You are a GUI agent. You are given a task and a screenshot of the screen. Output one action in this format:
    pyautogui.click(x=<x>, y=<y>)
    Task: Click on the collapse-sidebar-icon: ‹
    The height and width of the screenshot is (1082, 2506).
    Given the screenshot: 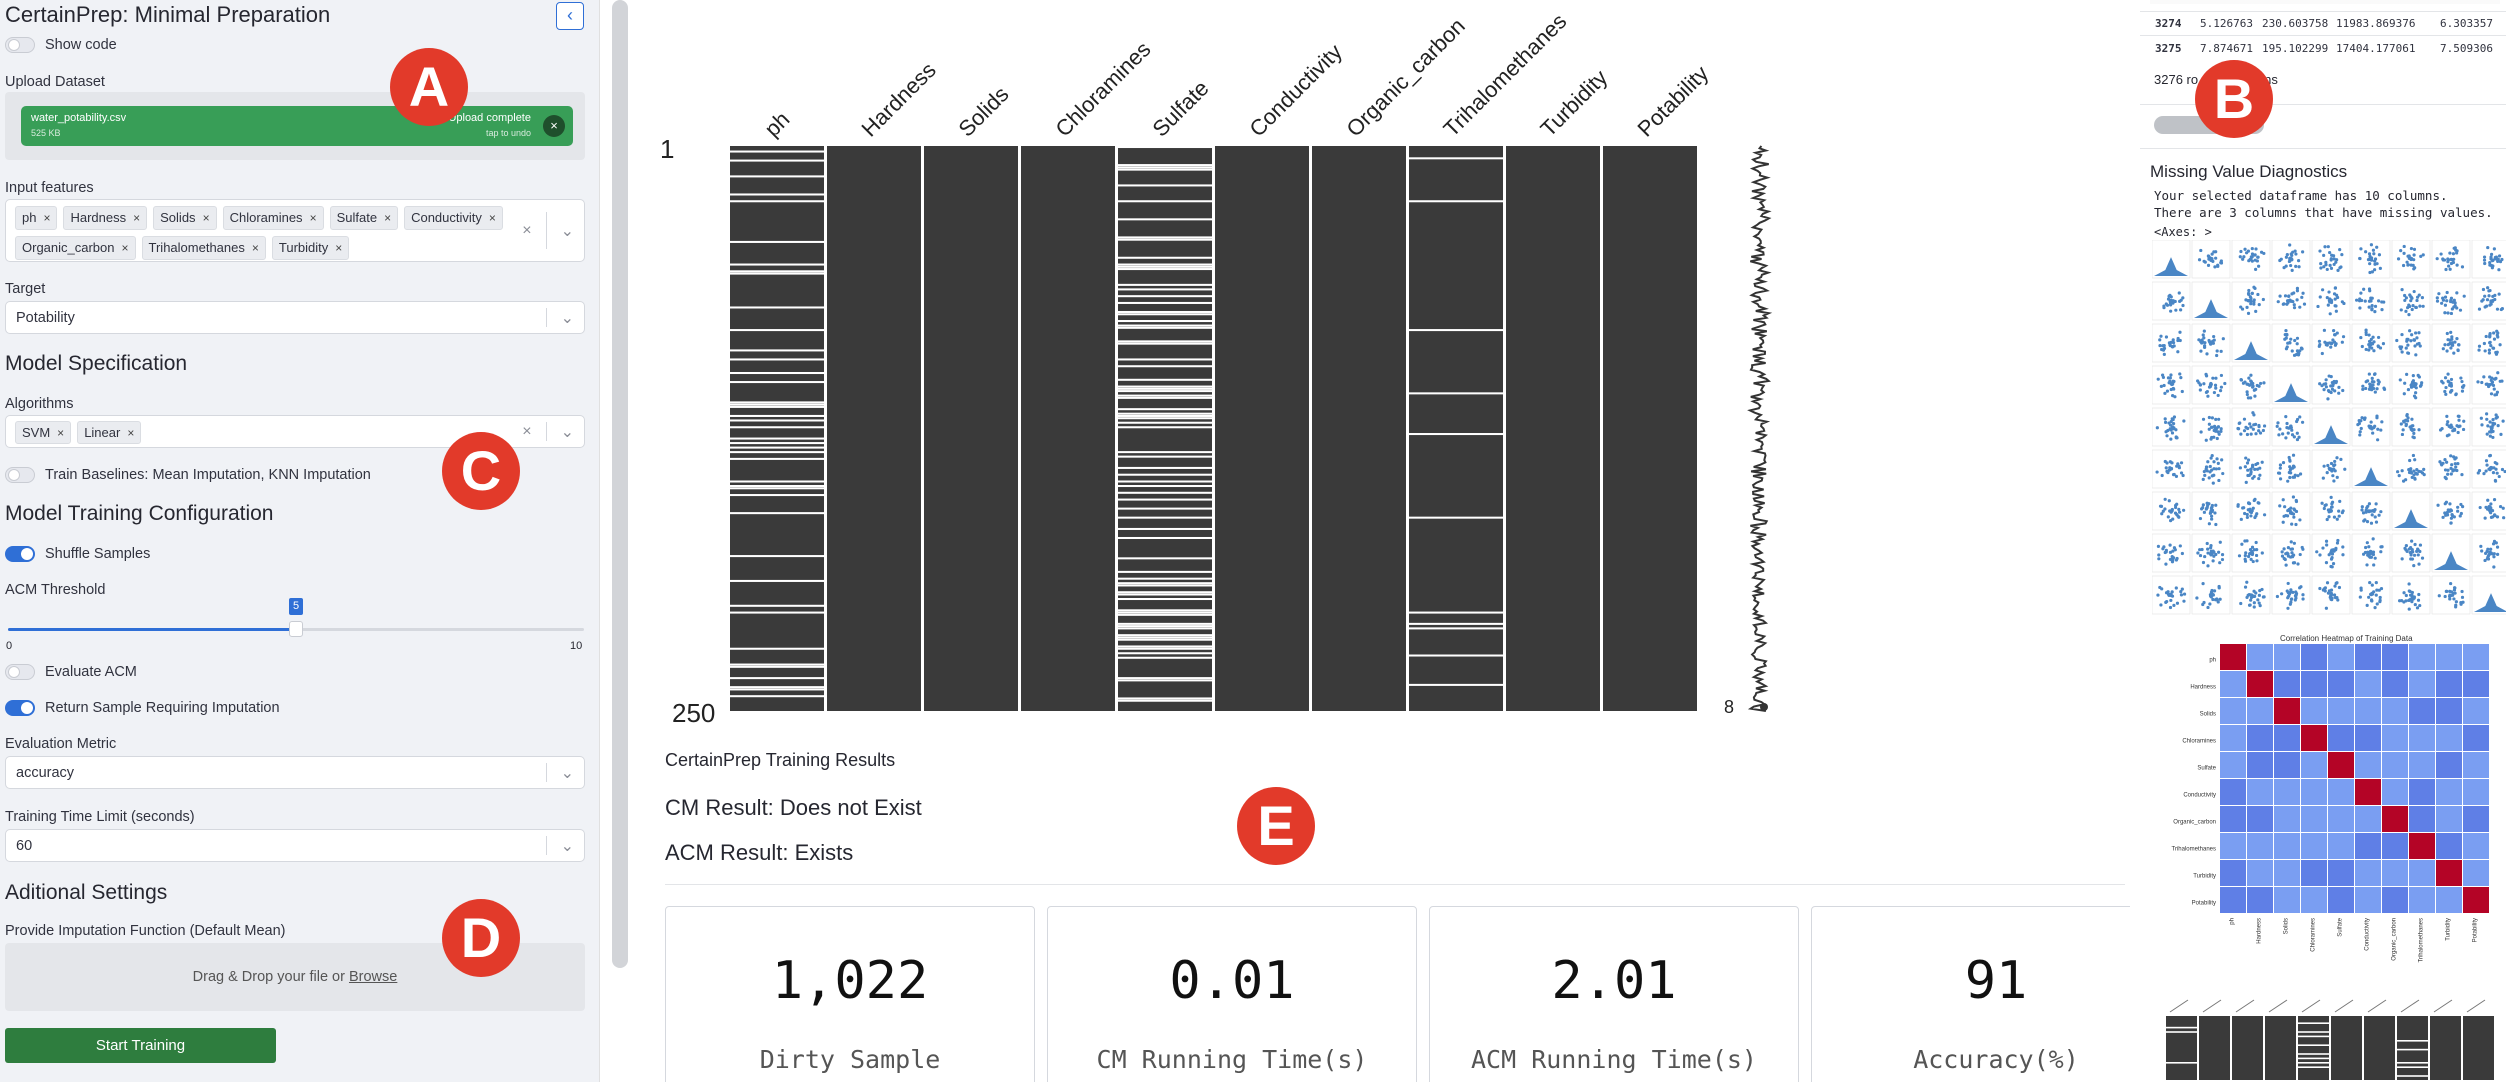 What is the action you would take?
    pyautogui.click(x=570, y=16)
    